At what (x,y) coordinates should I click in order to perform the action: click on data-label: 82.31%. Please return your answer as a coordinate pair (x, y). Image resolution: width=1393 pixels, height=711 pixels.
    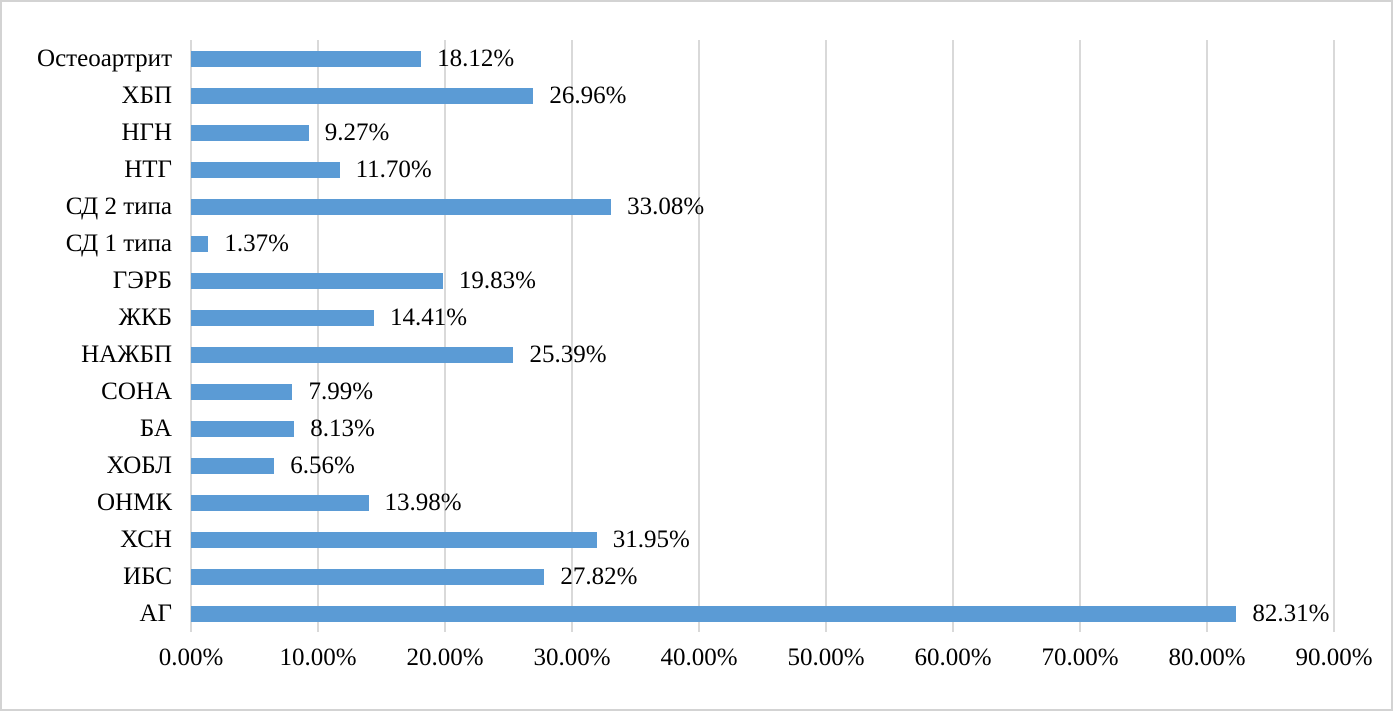
    Looking at the image, I should click on (1291, 613).